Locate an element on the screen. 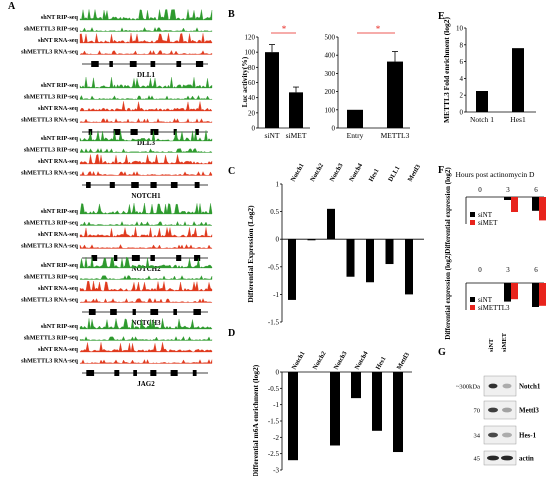 The height and width of the screenshot is (481, 550). bar-Notch2 is located at coordinates (311, 240).